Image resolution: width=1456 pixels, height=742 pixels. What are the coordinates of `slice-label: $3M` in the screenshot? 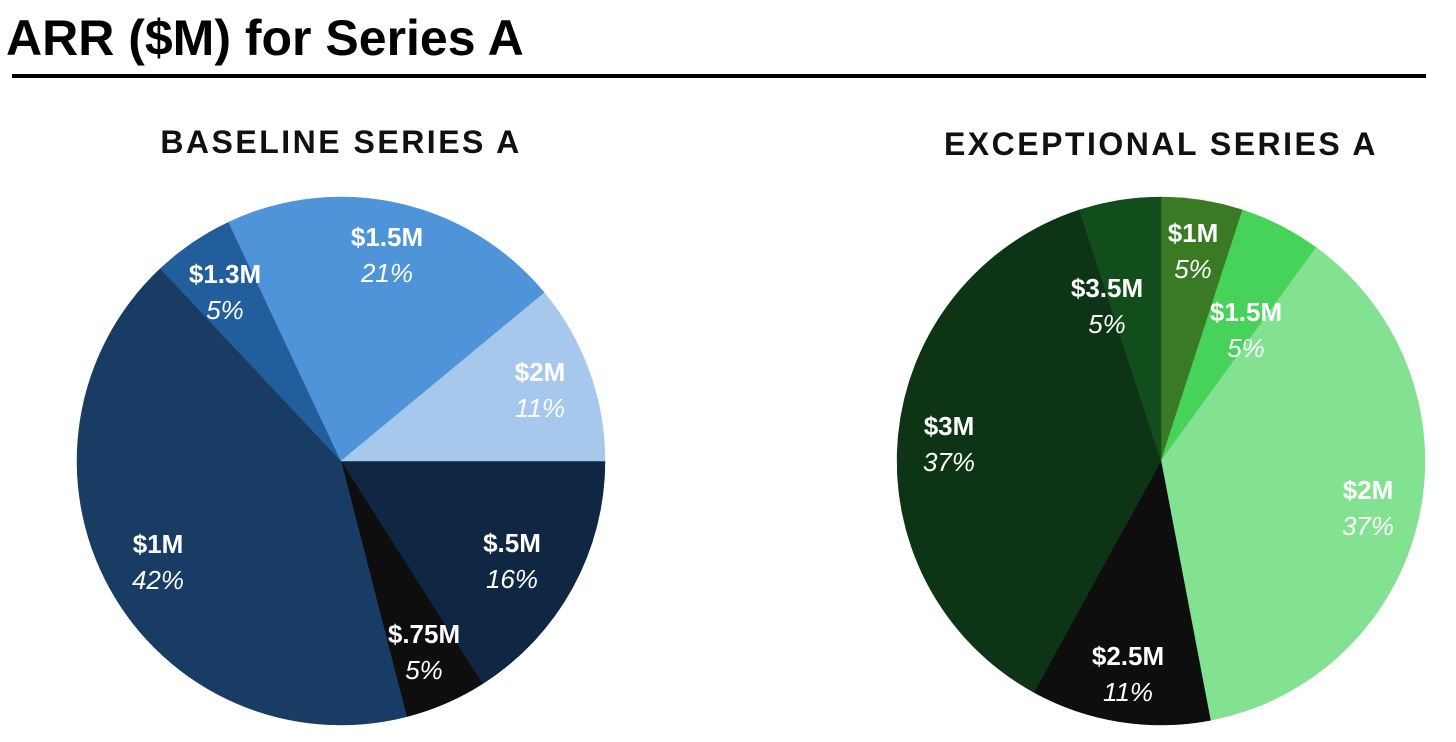 It's located at (949, 426).